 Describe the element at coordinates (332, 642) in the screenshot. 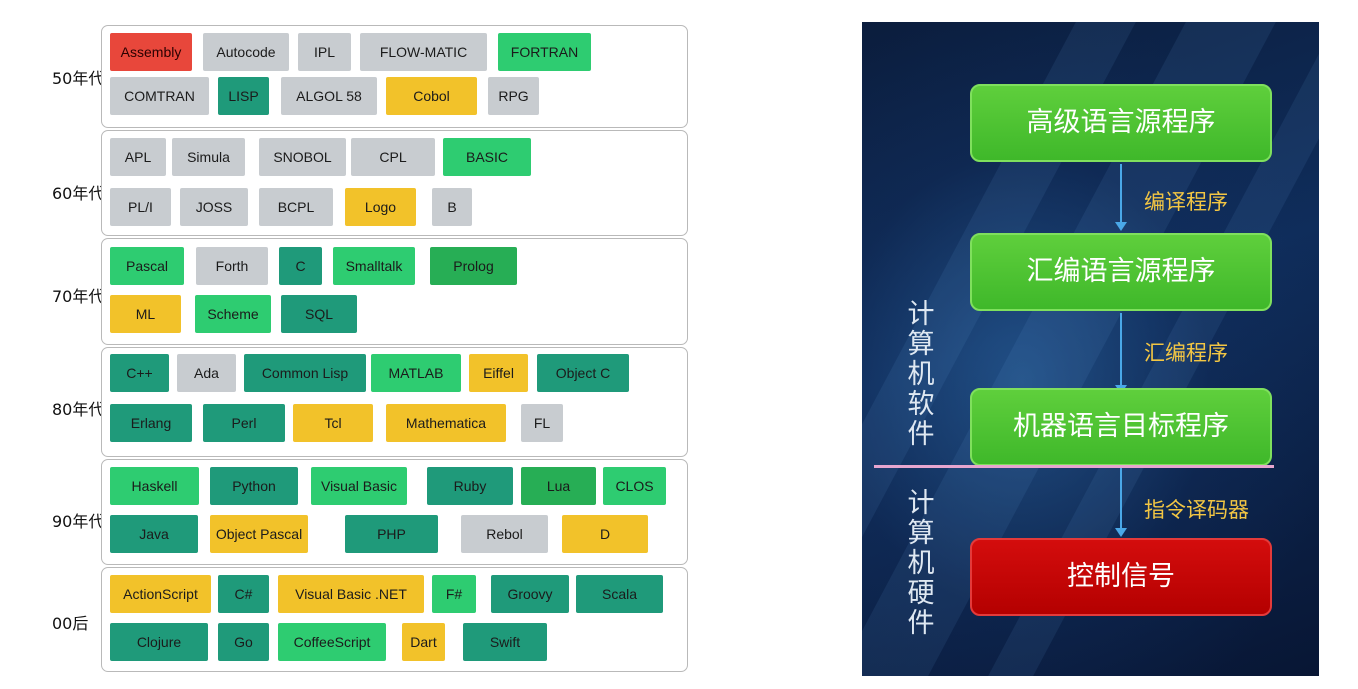

I see `language-tag: CoffeeScript` at that location.